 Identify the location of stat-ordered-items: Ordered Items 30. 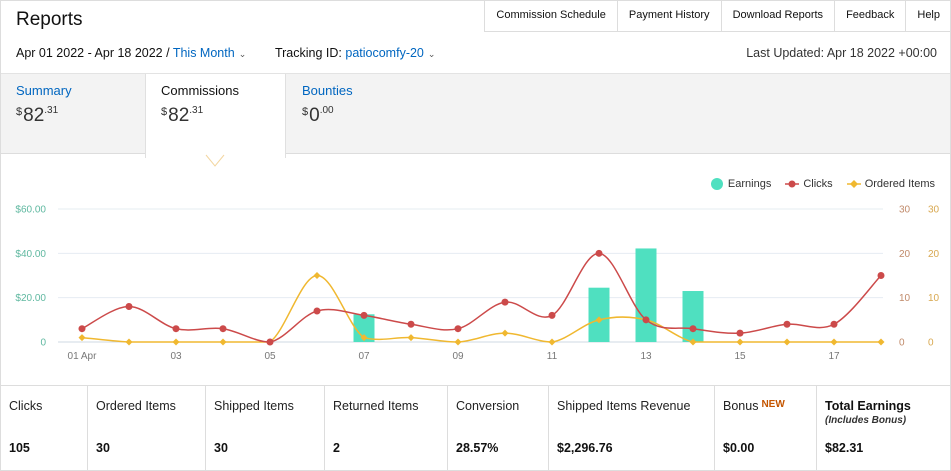
(147, 428).